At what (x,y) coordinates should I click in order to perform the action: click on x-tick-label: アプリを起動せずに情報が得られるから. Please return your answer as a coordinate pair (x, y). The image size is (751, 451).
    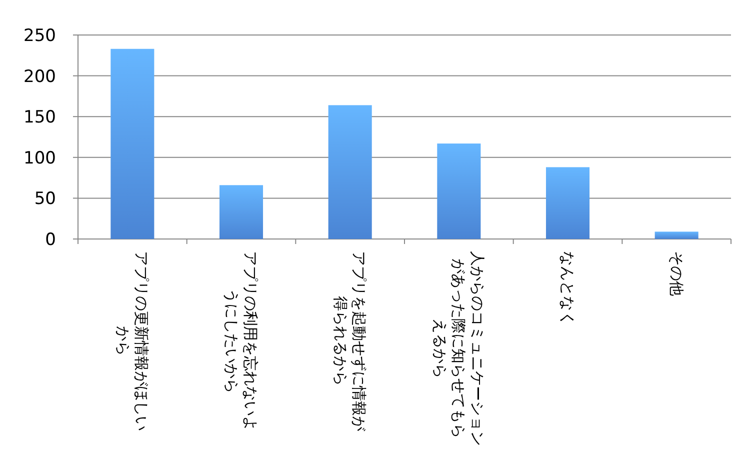
    Looking at the image, I should click on (349, 341).